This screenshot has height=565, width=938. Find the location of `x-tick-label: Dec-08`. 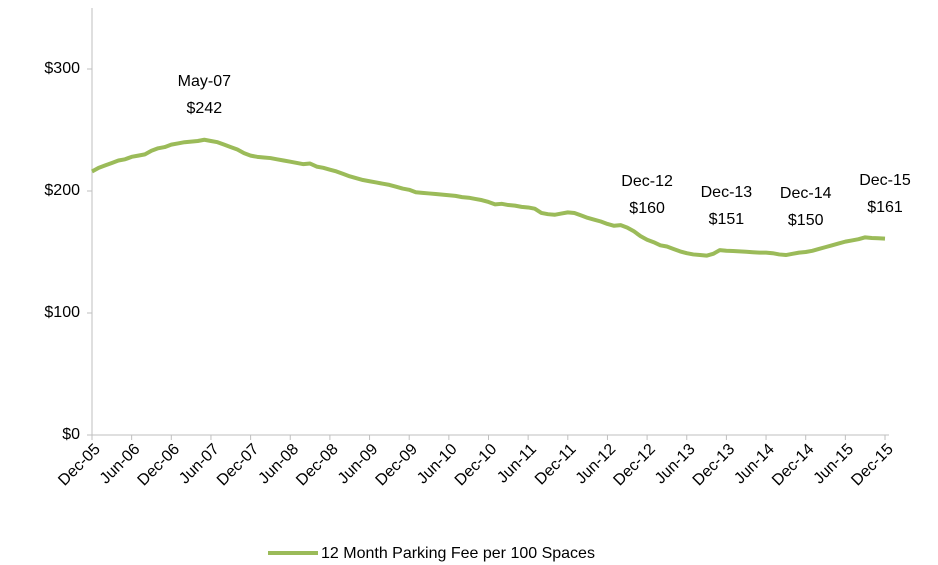

x-tick-label: Dec-08 is located at coordinates (317, 465).